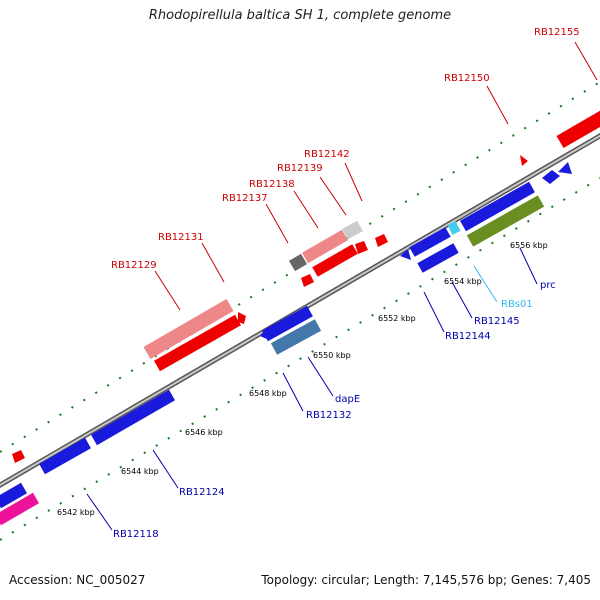 This screenshot has width=600, height=600. I want to click on feature-prc-a, so click(497, 206).